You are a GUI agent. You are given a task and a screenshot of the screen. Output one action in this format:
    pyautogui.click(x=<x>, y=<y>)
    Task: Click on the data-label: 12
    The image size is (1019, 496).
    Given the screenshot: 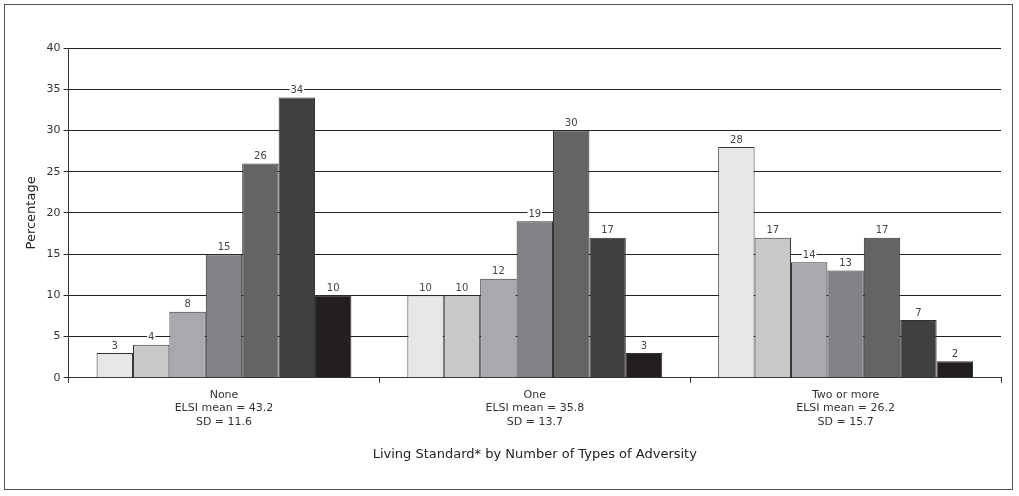 What is the action you would take?
    pyautogui.click(x=498, y=271)
    